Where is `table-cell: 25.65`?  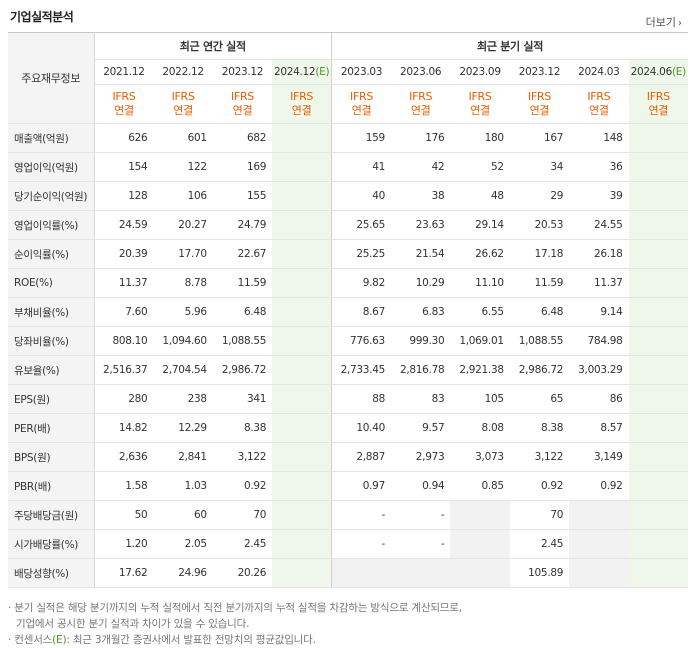
table-cell: 25.65 is located at coordinates (361, 225).